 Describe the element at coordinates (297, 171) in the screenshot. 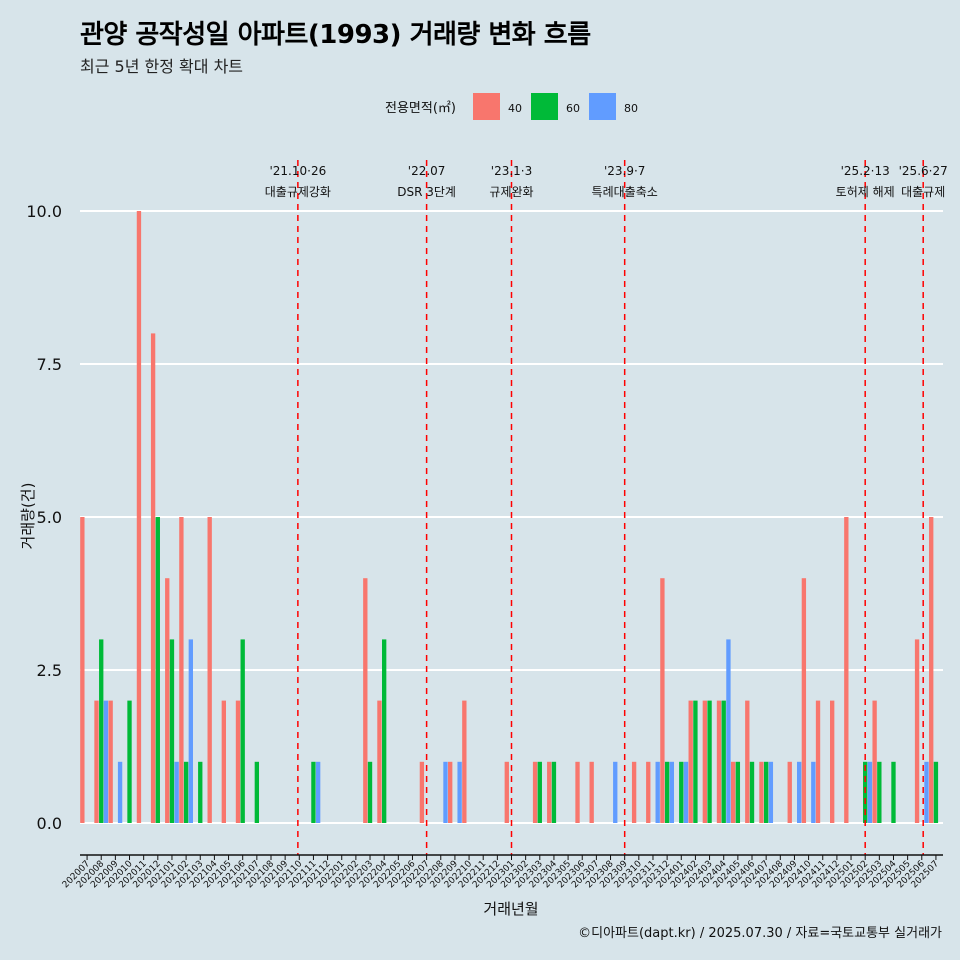

I see `event-date: '21.10·26` at that location.